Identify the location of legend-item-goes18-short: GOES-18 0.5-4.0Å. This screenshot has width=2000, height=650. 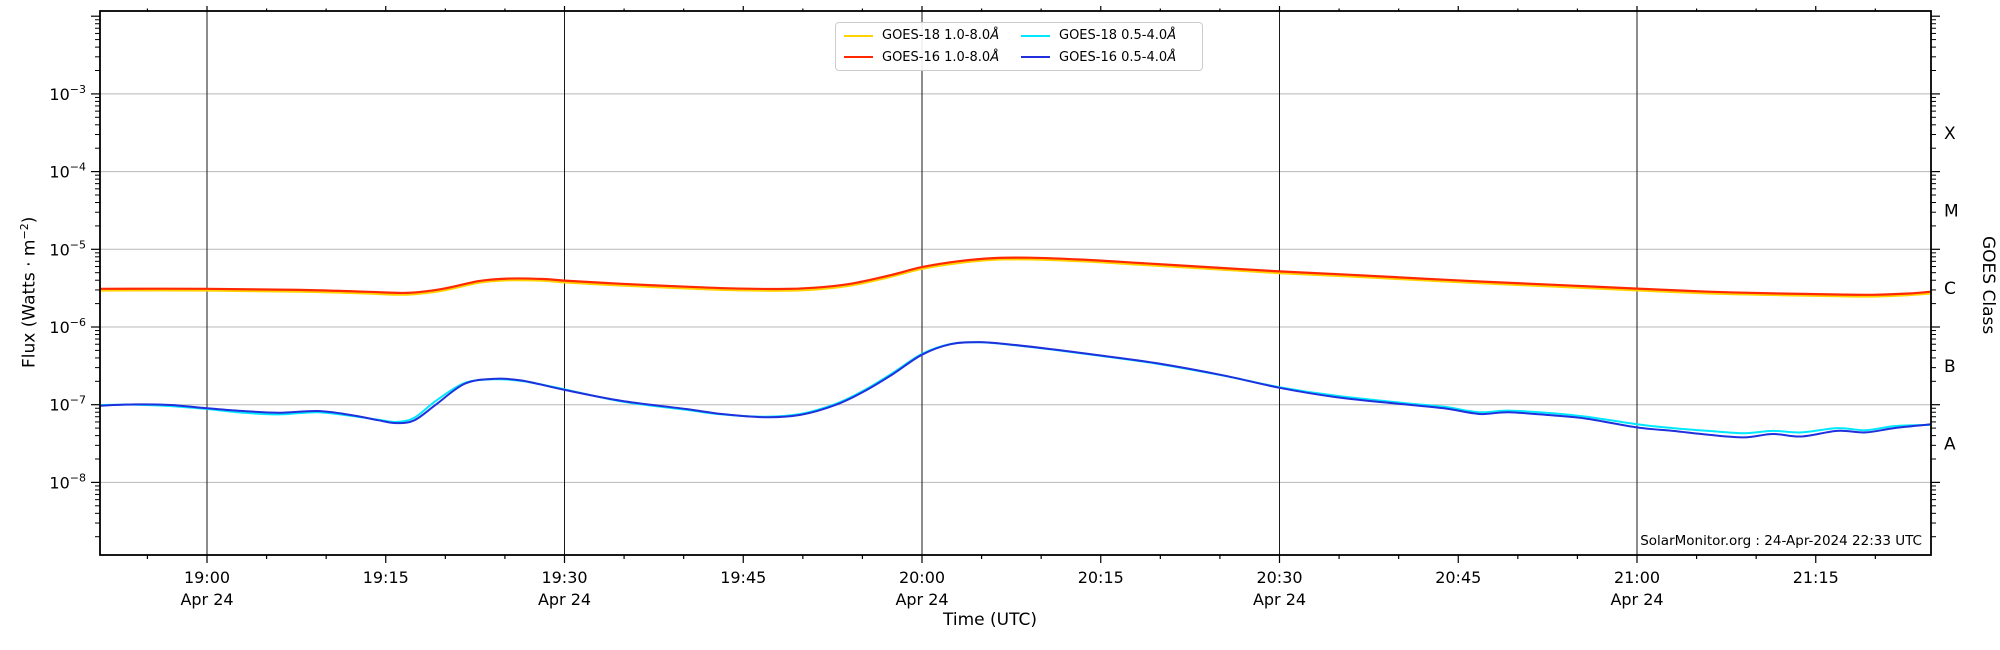
(1109, 35).